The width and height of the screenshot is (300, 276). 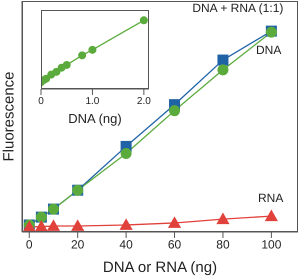 I want to click on x-tick-label: 100, so click(x=271, y=245).